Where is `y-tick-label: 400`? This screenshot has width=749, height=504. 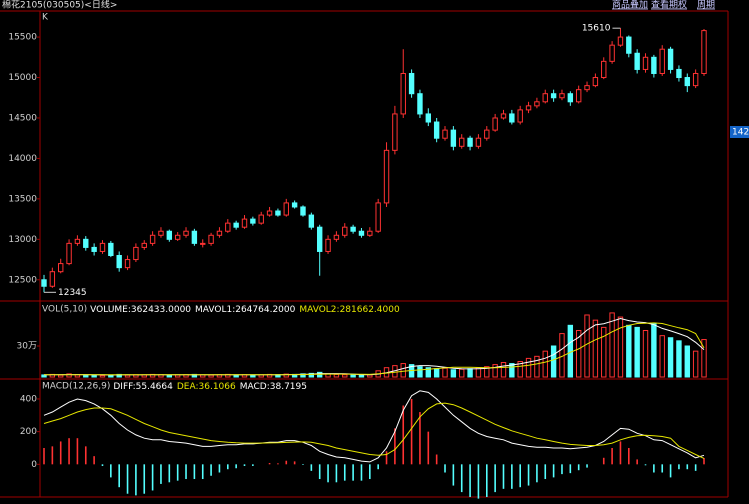
y-tick-label: 400 is located at coordinates (28, 399).